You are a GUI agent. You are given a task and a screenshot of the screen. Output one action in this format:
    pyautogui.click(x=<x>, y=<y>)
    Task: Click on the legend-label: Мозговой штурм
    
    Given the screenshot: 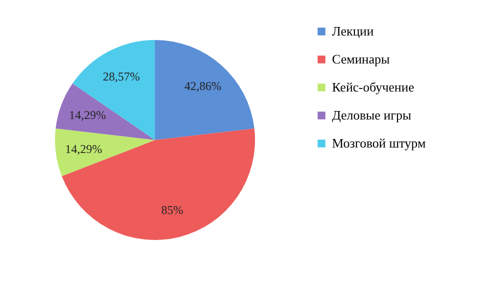 What is the action you would take?
    pyautogui.click(x=379, y=143)
    